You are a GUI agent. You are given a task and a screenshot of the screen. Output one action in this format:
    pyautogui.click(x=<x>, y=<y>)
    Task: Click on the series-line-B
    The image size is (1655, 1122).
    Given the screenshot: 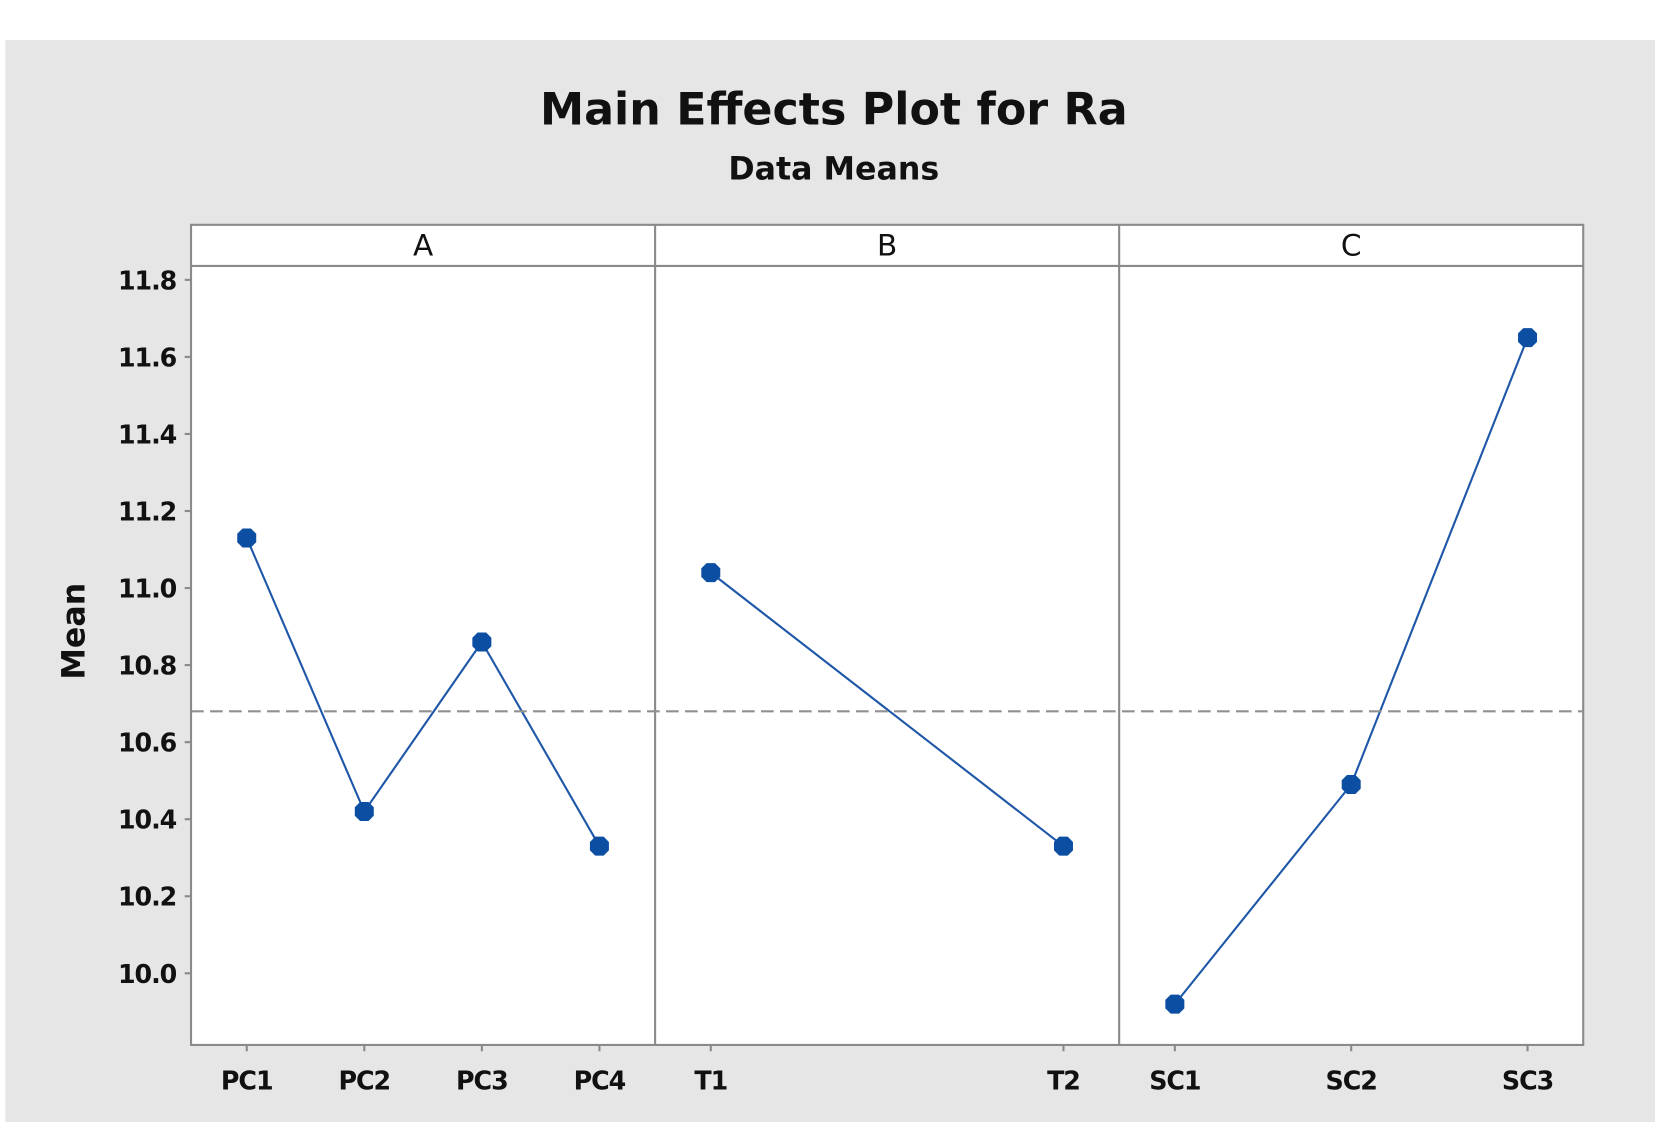 What is the action you would take?
    pyautogui.click(x=887, y=709)
    